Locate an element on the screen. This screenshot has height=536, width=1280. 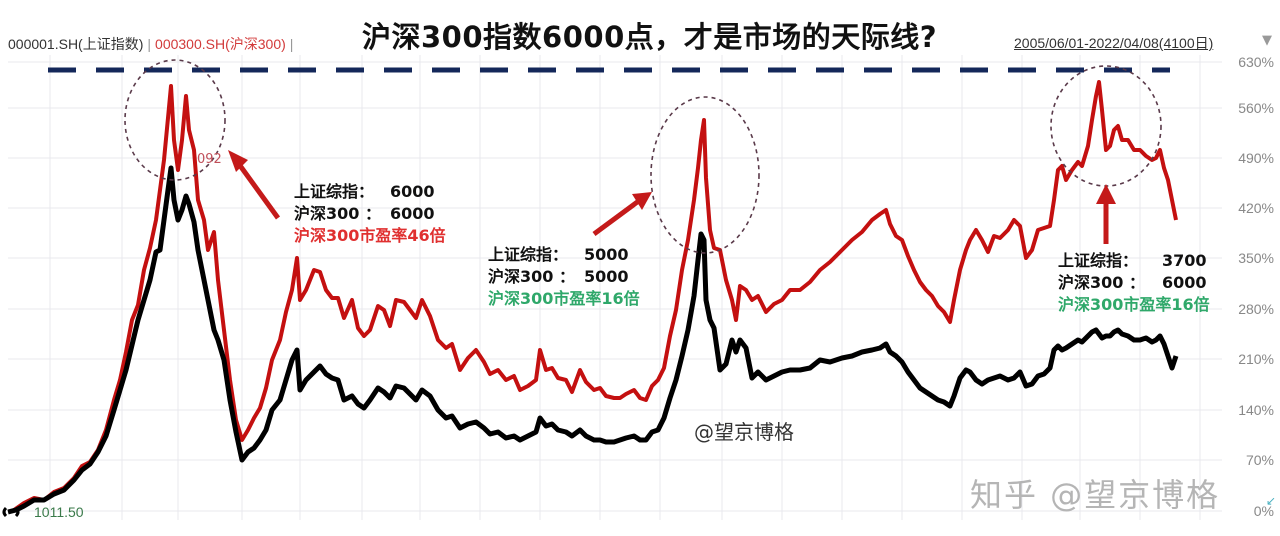
legend-item-sse: 000001.SH(上证指数) is located at coordinates (76, 44).